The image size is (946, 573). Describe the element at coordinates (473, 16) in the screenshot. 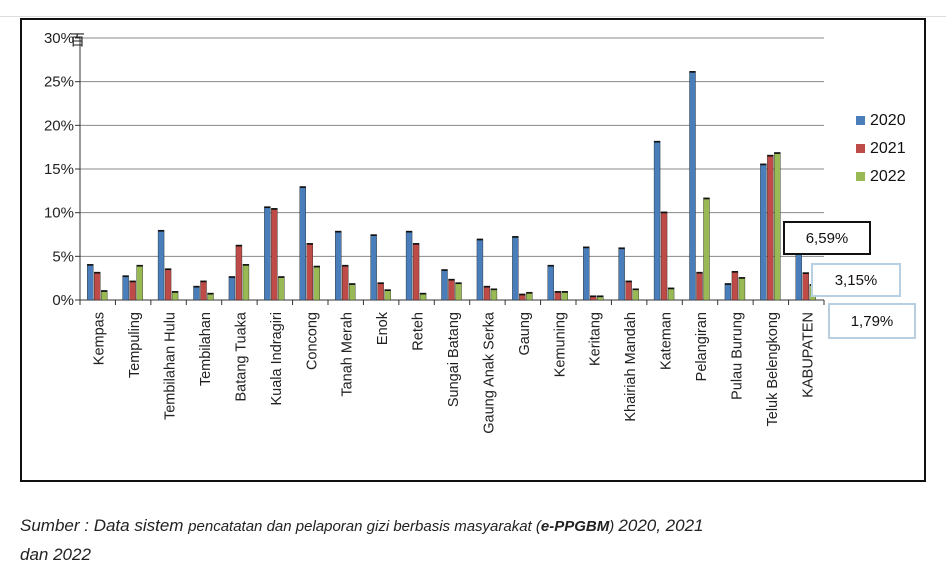

I see `top-divider` at that location.